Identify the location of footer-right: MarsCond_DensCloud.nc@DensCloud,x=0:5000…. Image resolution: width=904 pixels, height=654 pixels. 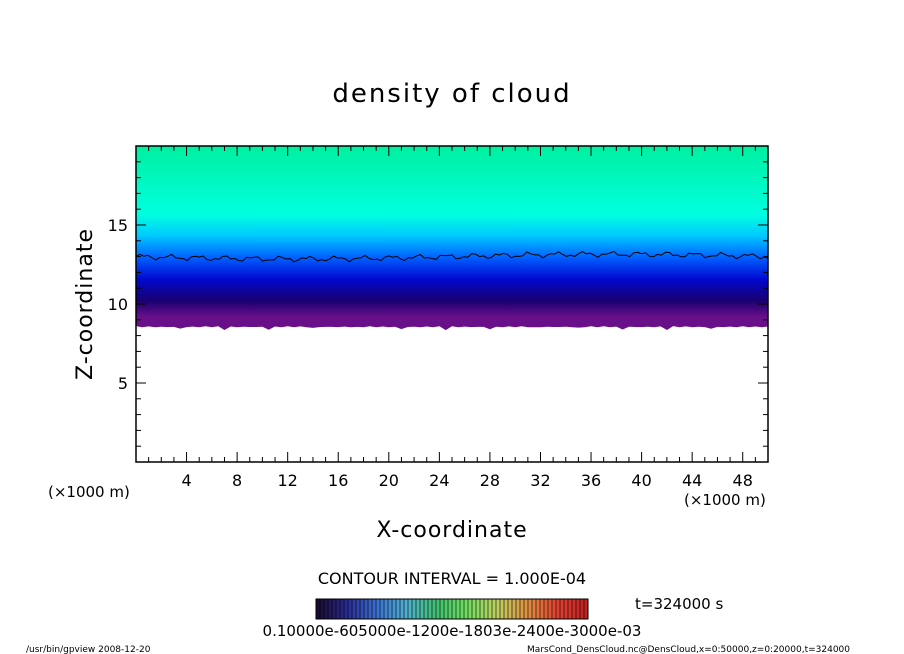
(688, 649).